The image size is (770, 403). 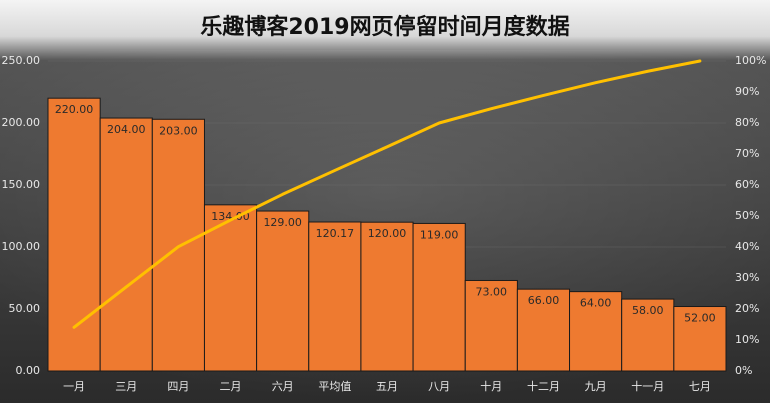 I want to click on y-tick-label: 150.00, so click(x=21, y=184).